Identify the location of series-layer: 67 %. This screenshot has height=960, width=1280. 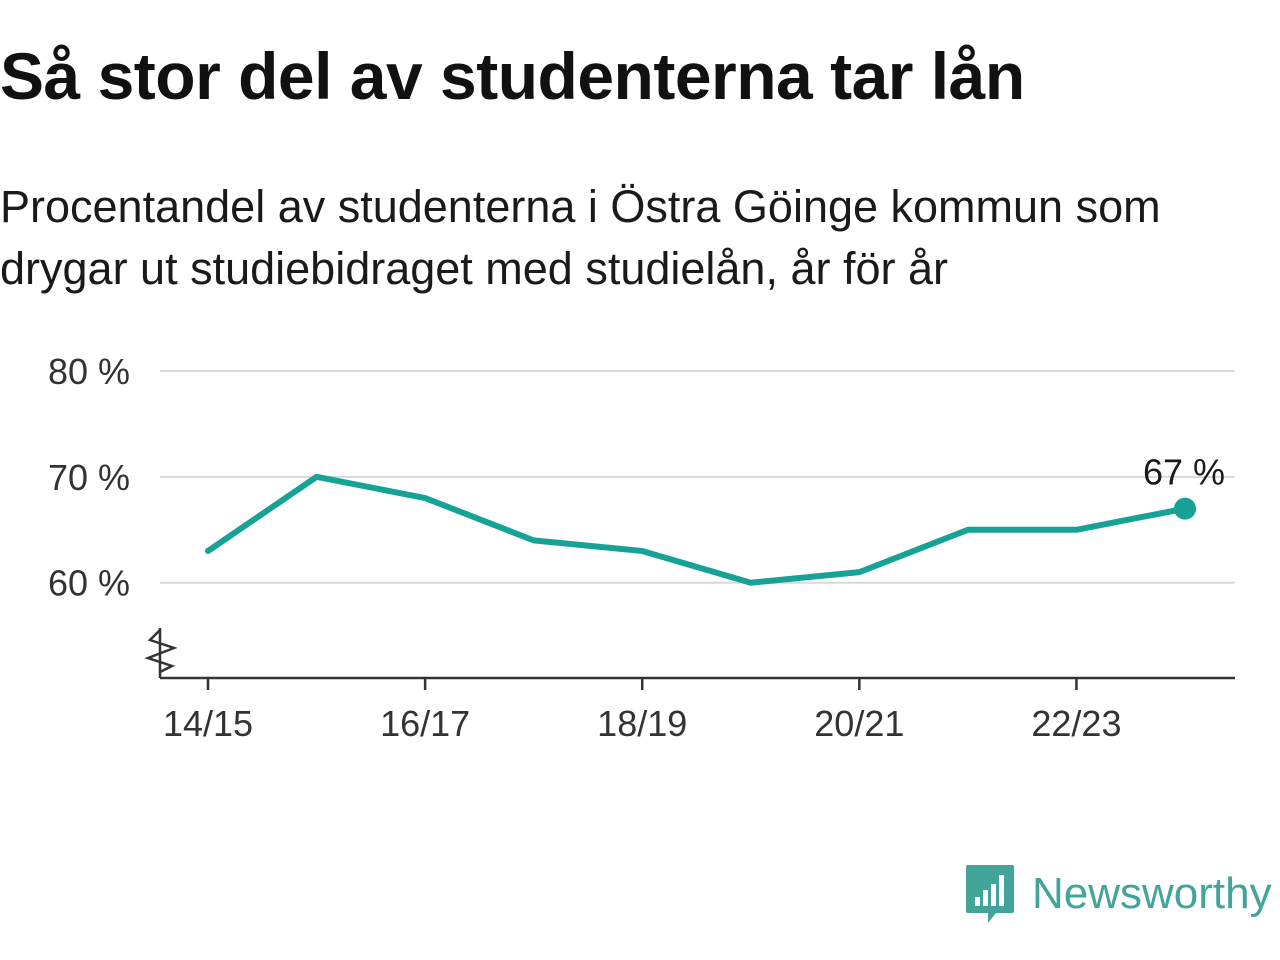
(715, 519).